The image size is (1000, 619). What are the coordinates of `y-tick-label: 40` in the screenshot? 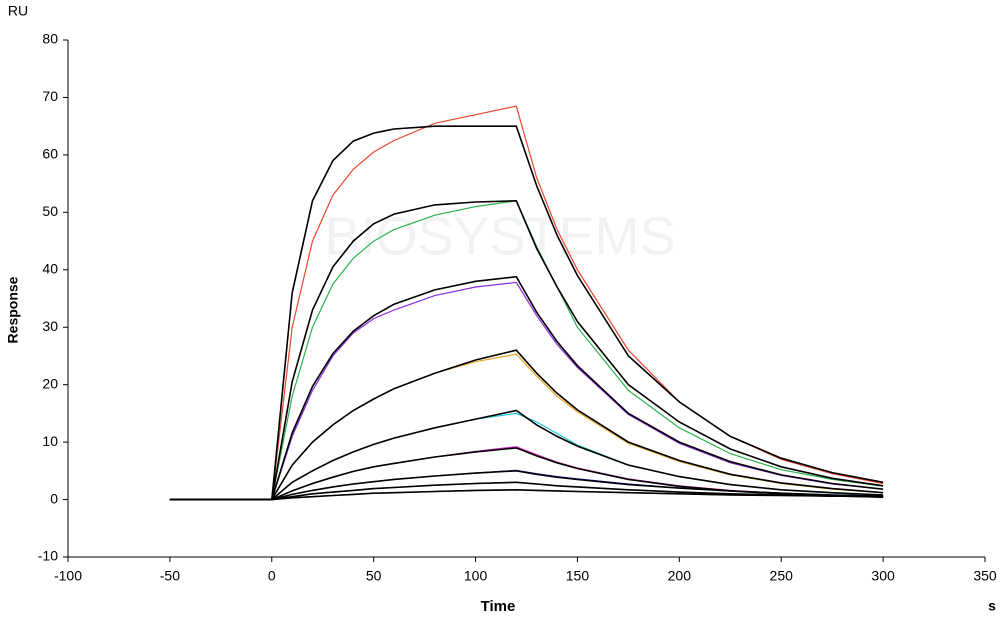 It's located at (50, 268).